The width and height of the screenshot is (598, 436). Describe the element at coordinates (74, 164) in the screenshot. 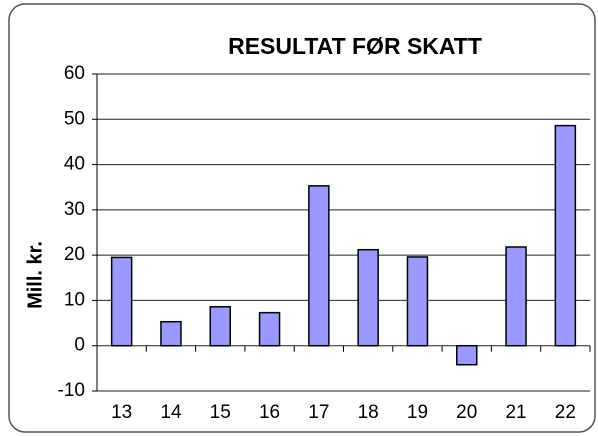

I see `y-tick-label: 40` at that location.